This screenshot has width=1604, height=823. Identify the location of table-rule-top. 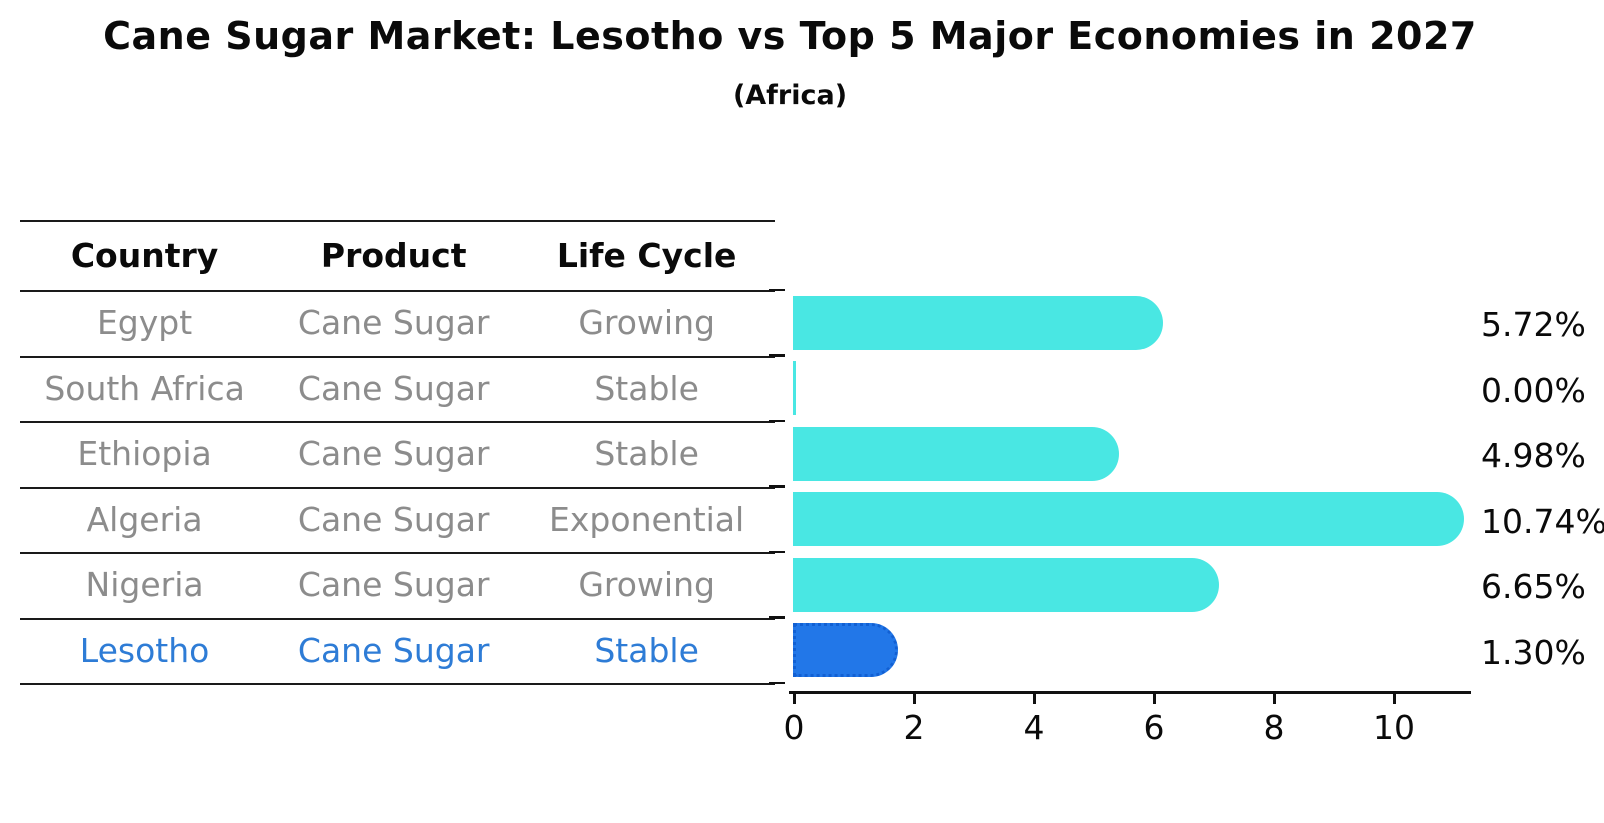
(397, 221).